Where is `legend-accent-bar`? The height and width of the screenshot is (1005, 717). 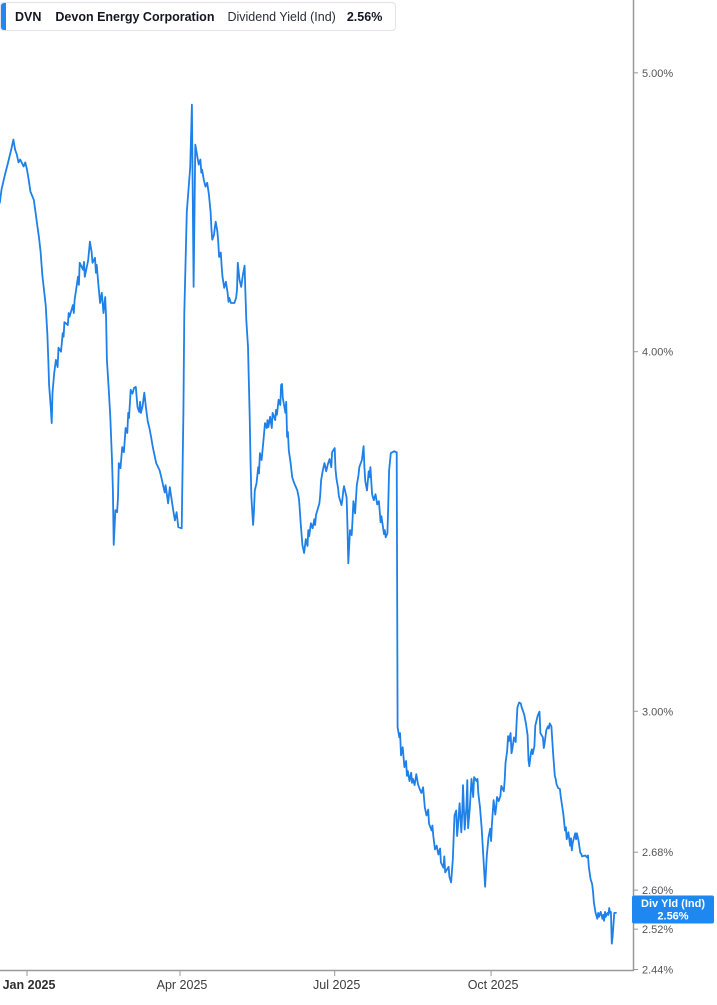 legend-accent-bar is located at coordinates (3, 16).